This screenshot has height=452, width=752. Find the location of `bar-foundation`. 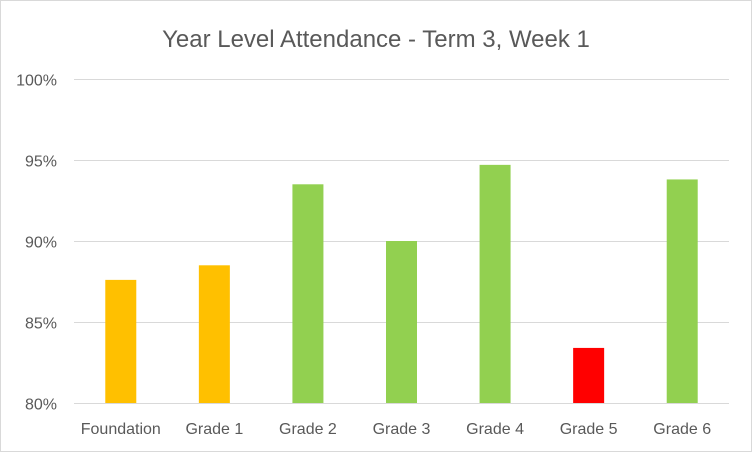

bar-foundation is located at coordinates (121, 341).